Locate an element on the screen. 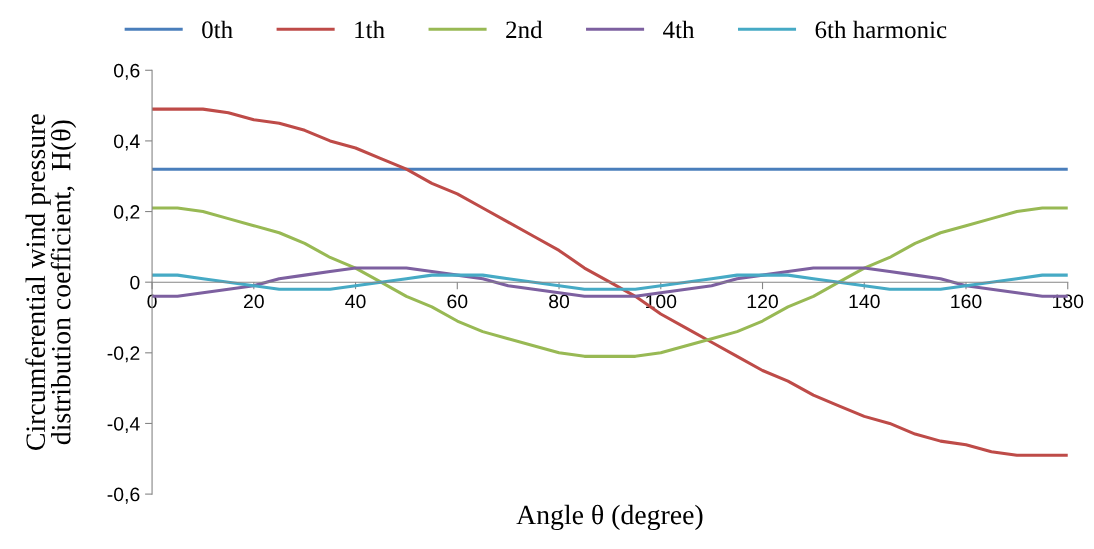 The height and width of the screenshot is (549, 1094). x-tick-label: 160 is located at coordinates (966, 301).